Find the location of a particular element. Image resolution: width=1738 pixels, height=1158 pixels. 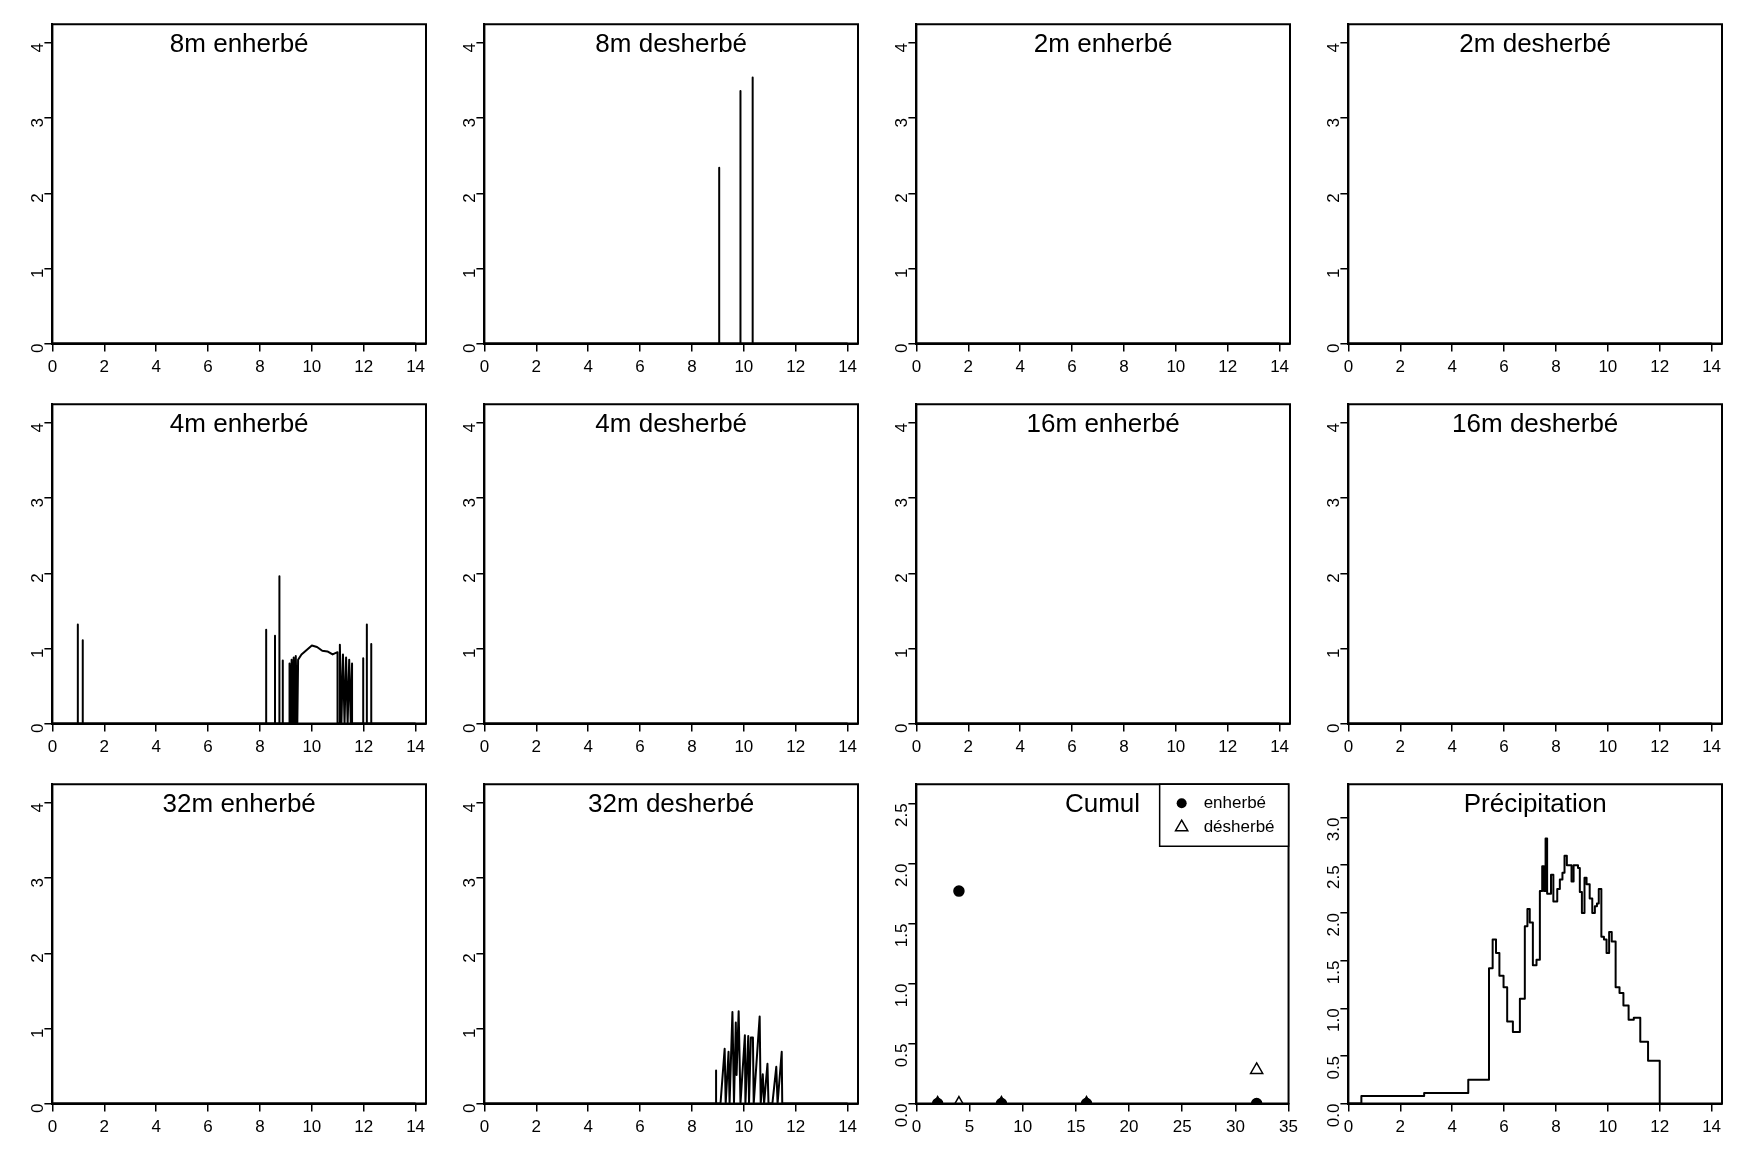

x-tick-label: 25 is located at coordinates (1182, 1127).